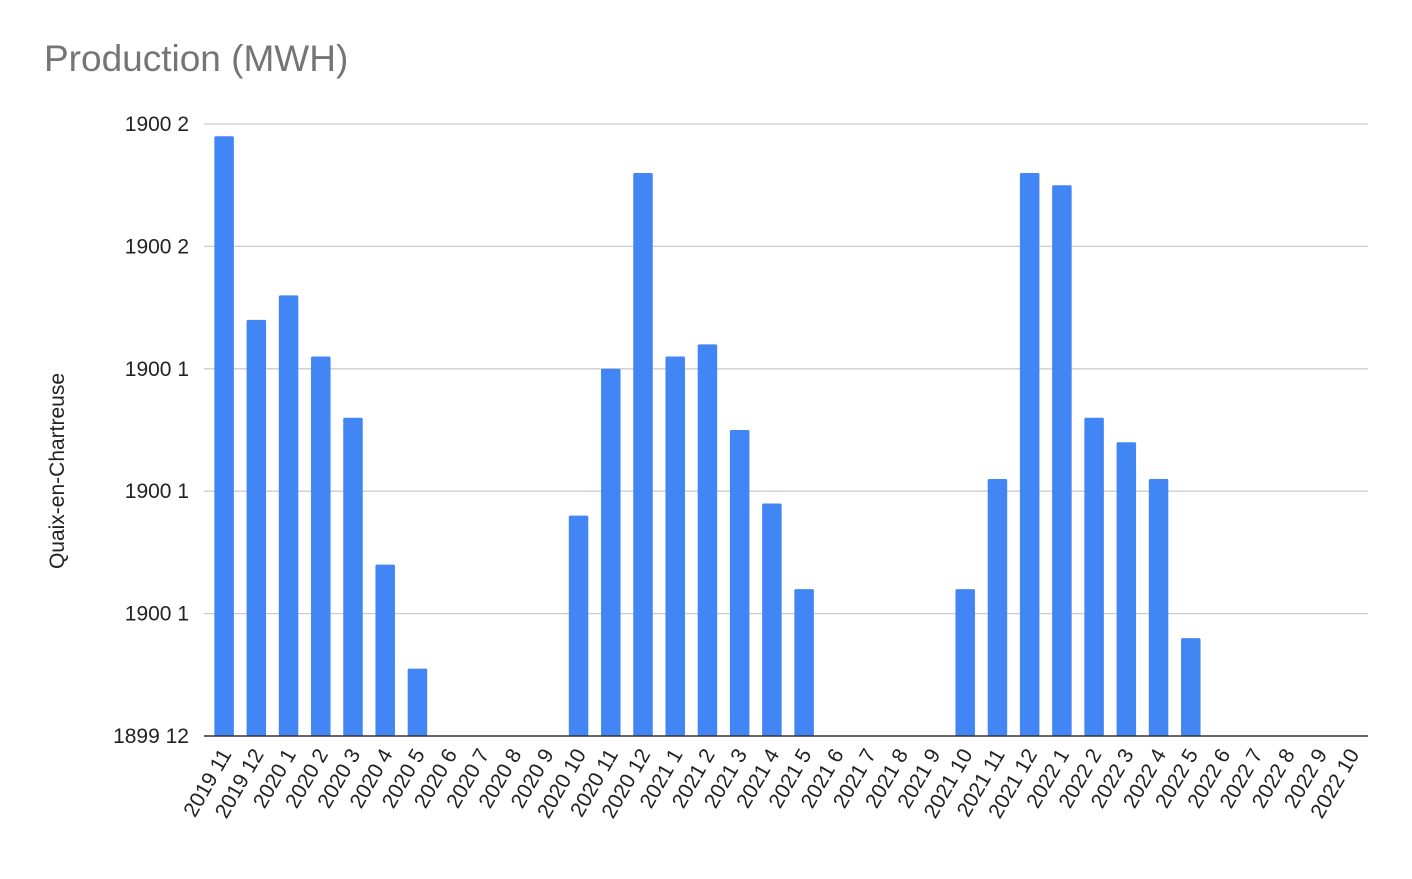 The width and height of the screenshot is (1412, 879). Describe the element at coordinates (151, 736) in the screenshot. I see `y-tick-label: 1899 12` at that location.